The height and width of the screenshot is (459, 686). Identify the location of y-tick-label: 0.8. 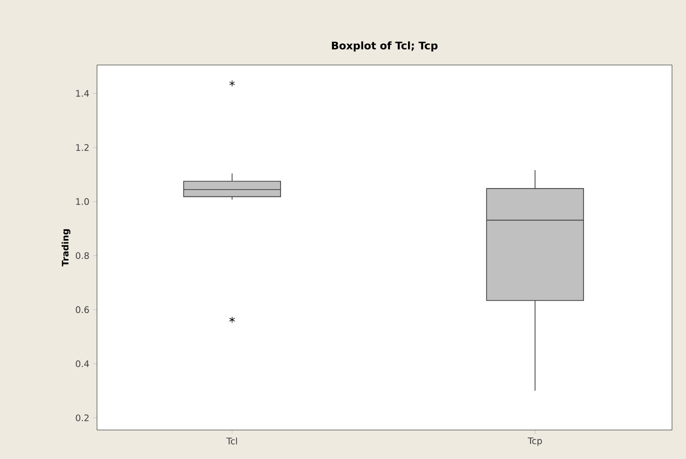
(82, 255).